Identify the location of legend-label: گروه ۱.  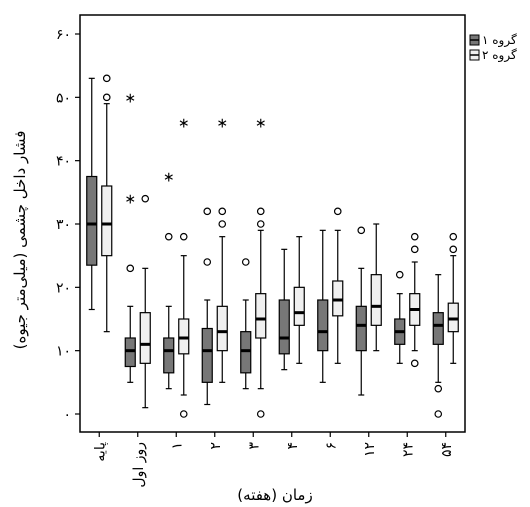
(499, 40).